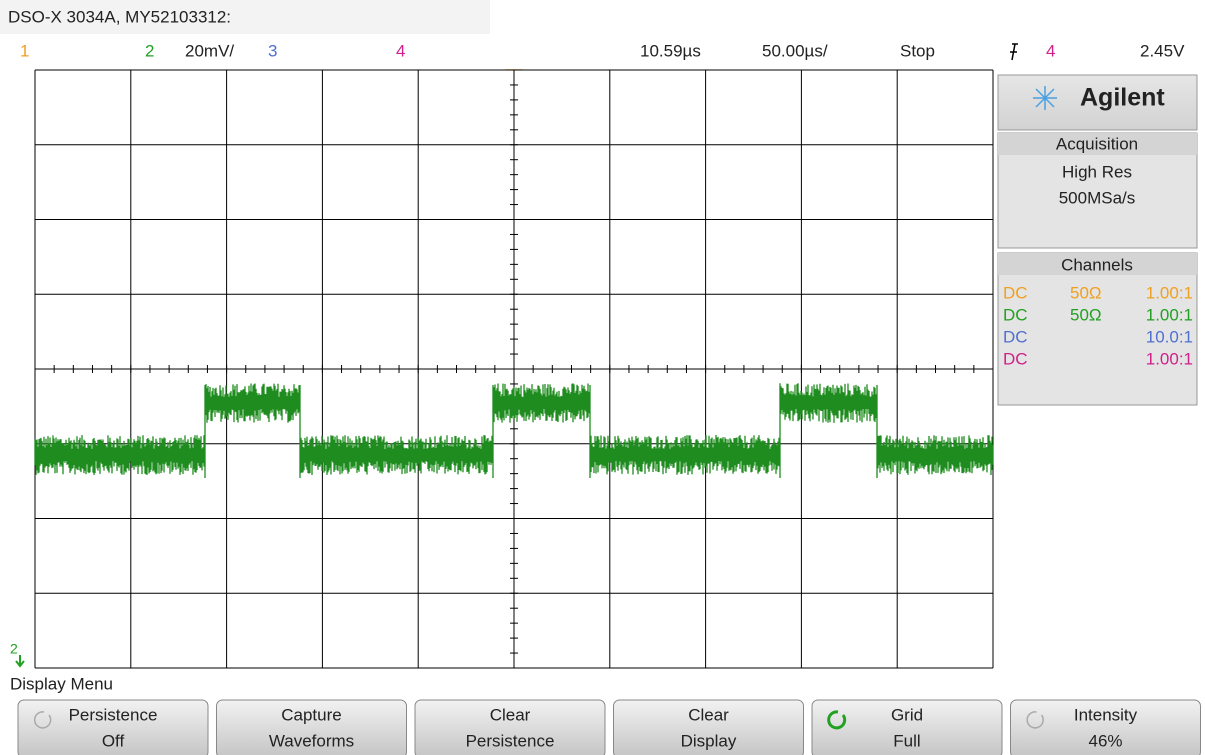 This screenshot has height=755, width=1205. I want to click on trigger-channel: 4, so click(1050, 50).